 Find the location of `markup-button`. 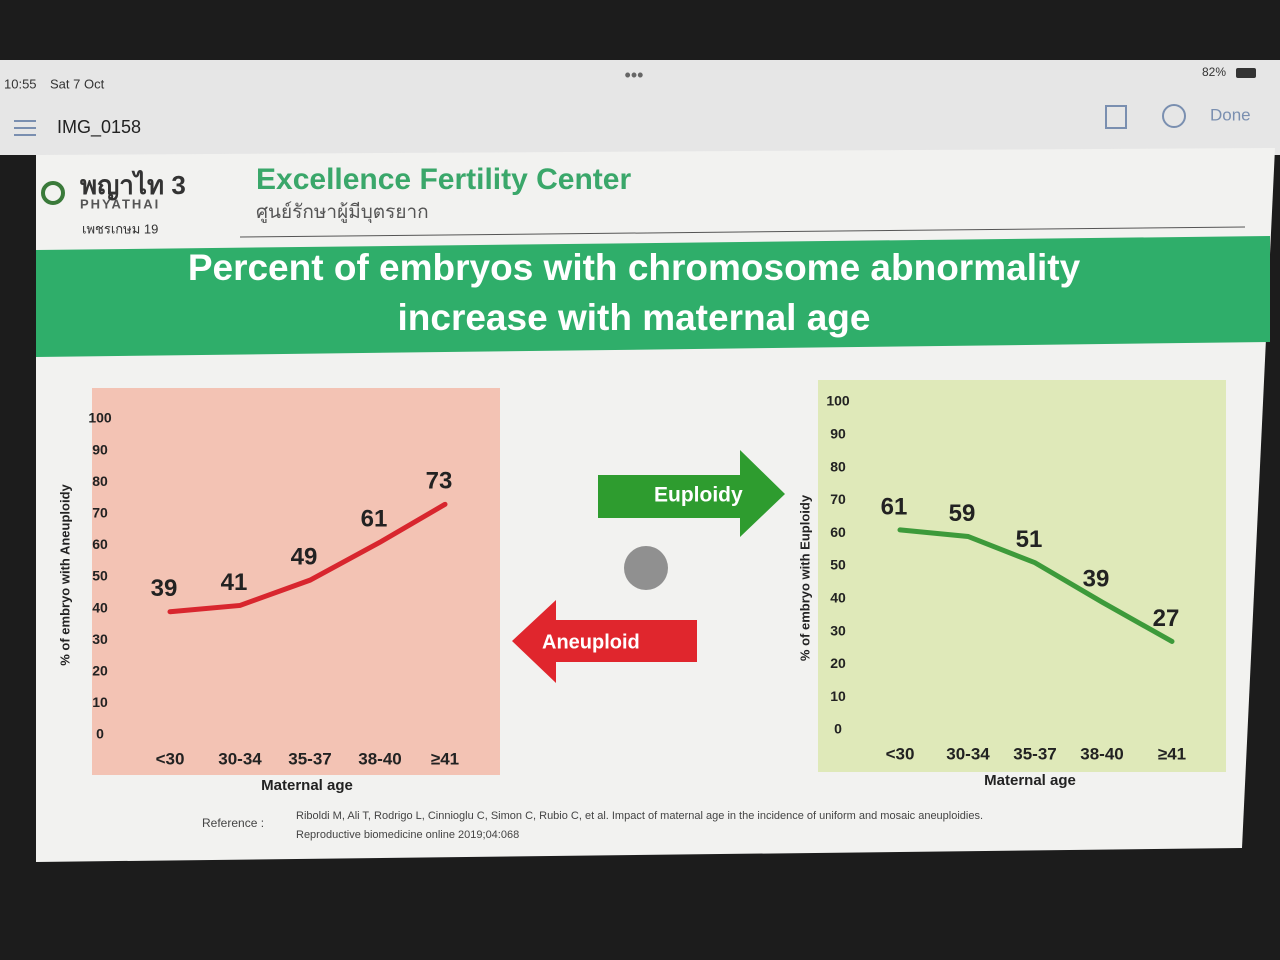

markup-button is located at coordinates (1174, 116).